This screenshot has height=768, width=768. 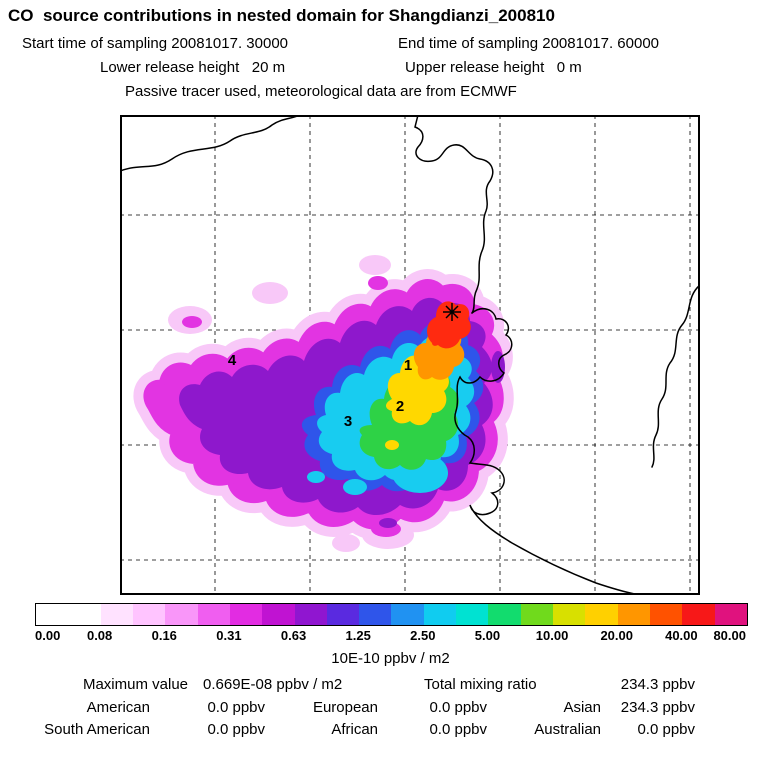 I want to click on region-label: Australian, so click(x=567, y=729).